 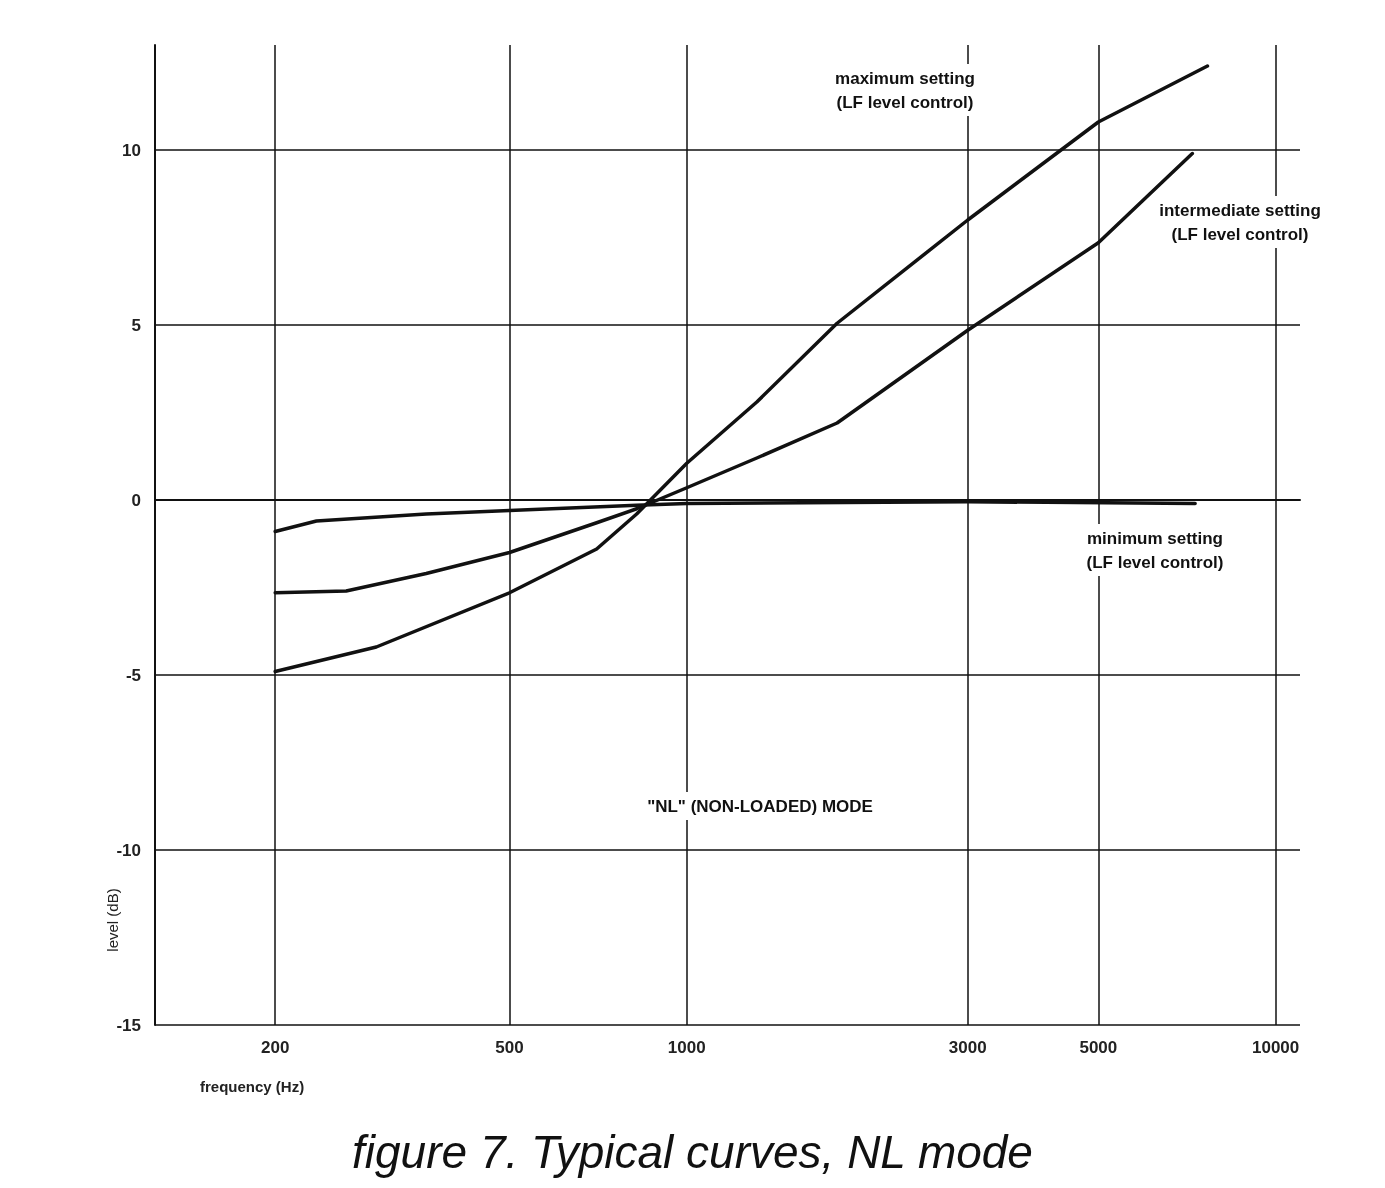 What do you see at coordinates (905, 90) in the screenshot?
I see `annotation: maximum setting (LF level control)` at bounding box center [905, 90].